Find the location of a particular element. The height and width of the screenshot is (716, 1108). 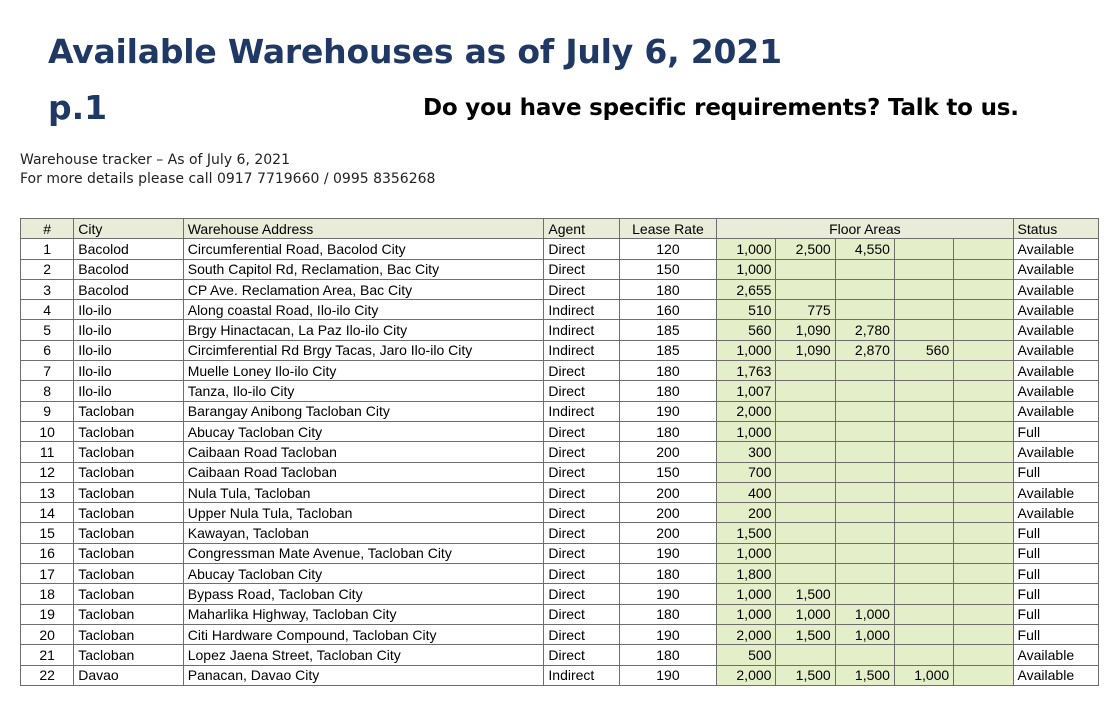

cell-floor-area: 2,780 is located at coordinates (864, 330).